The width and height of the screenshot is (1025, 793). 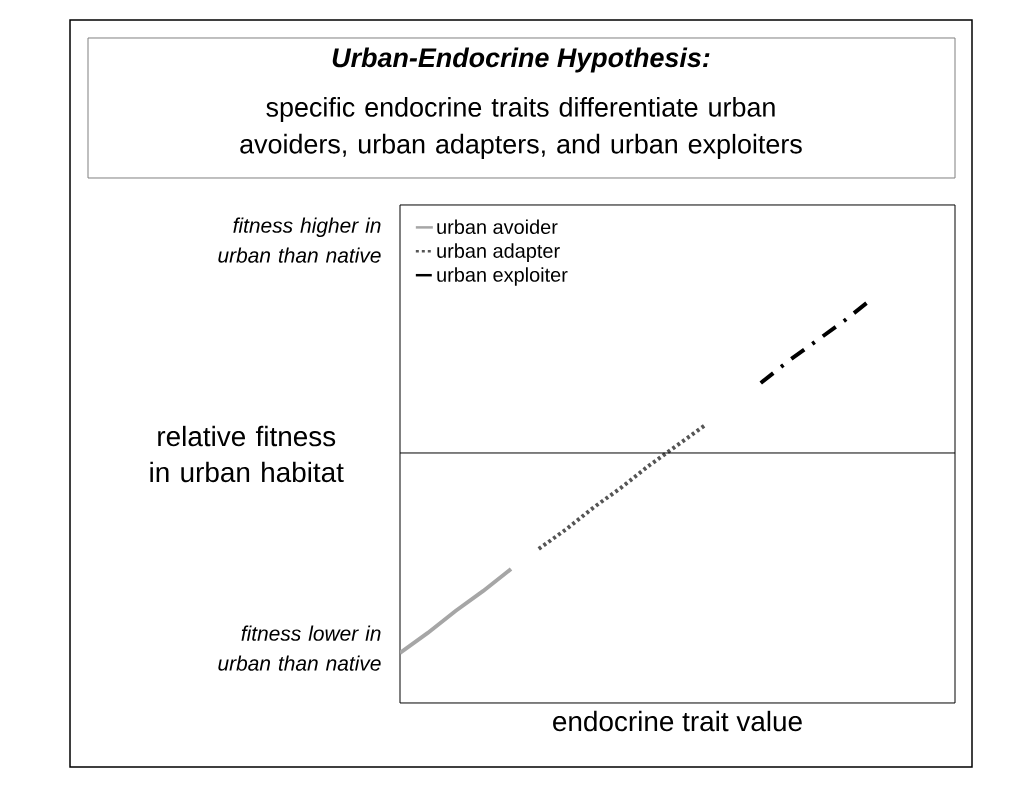 What do you see at coordinates (299, 648) in the screenshot?
I see `text: fitness lower in urban than native` at bounding box center [299, 648].